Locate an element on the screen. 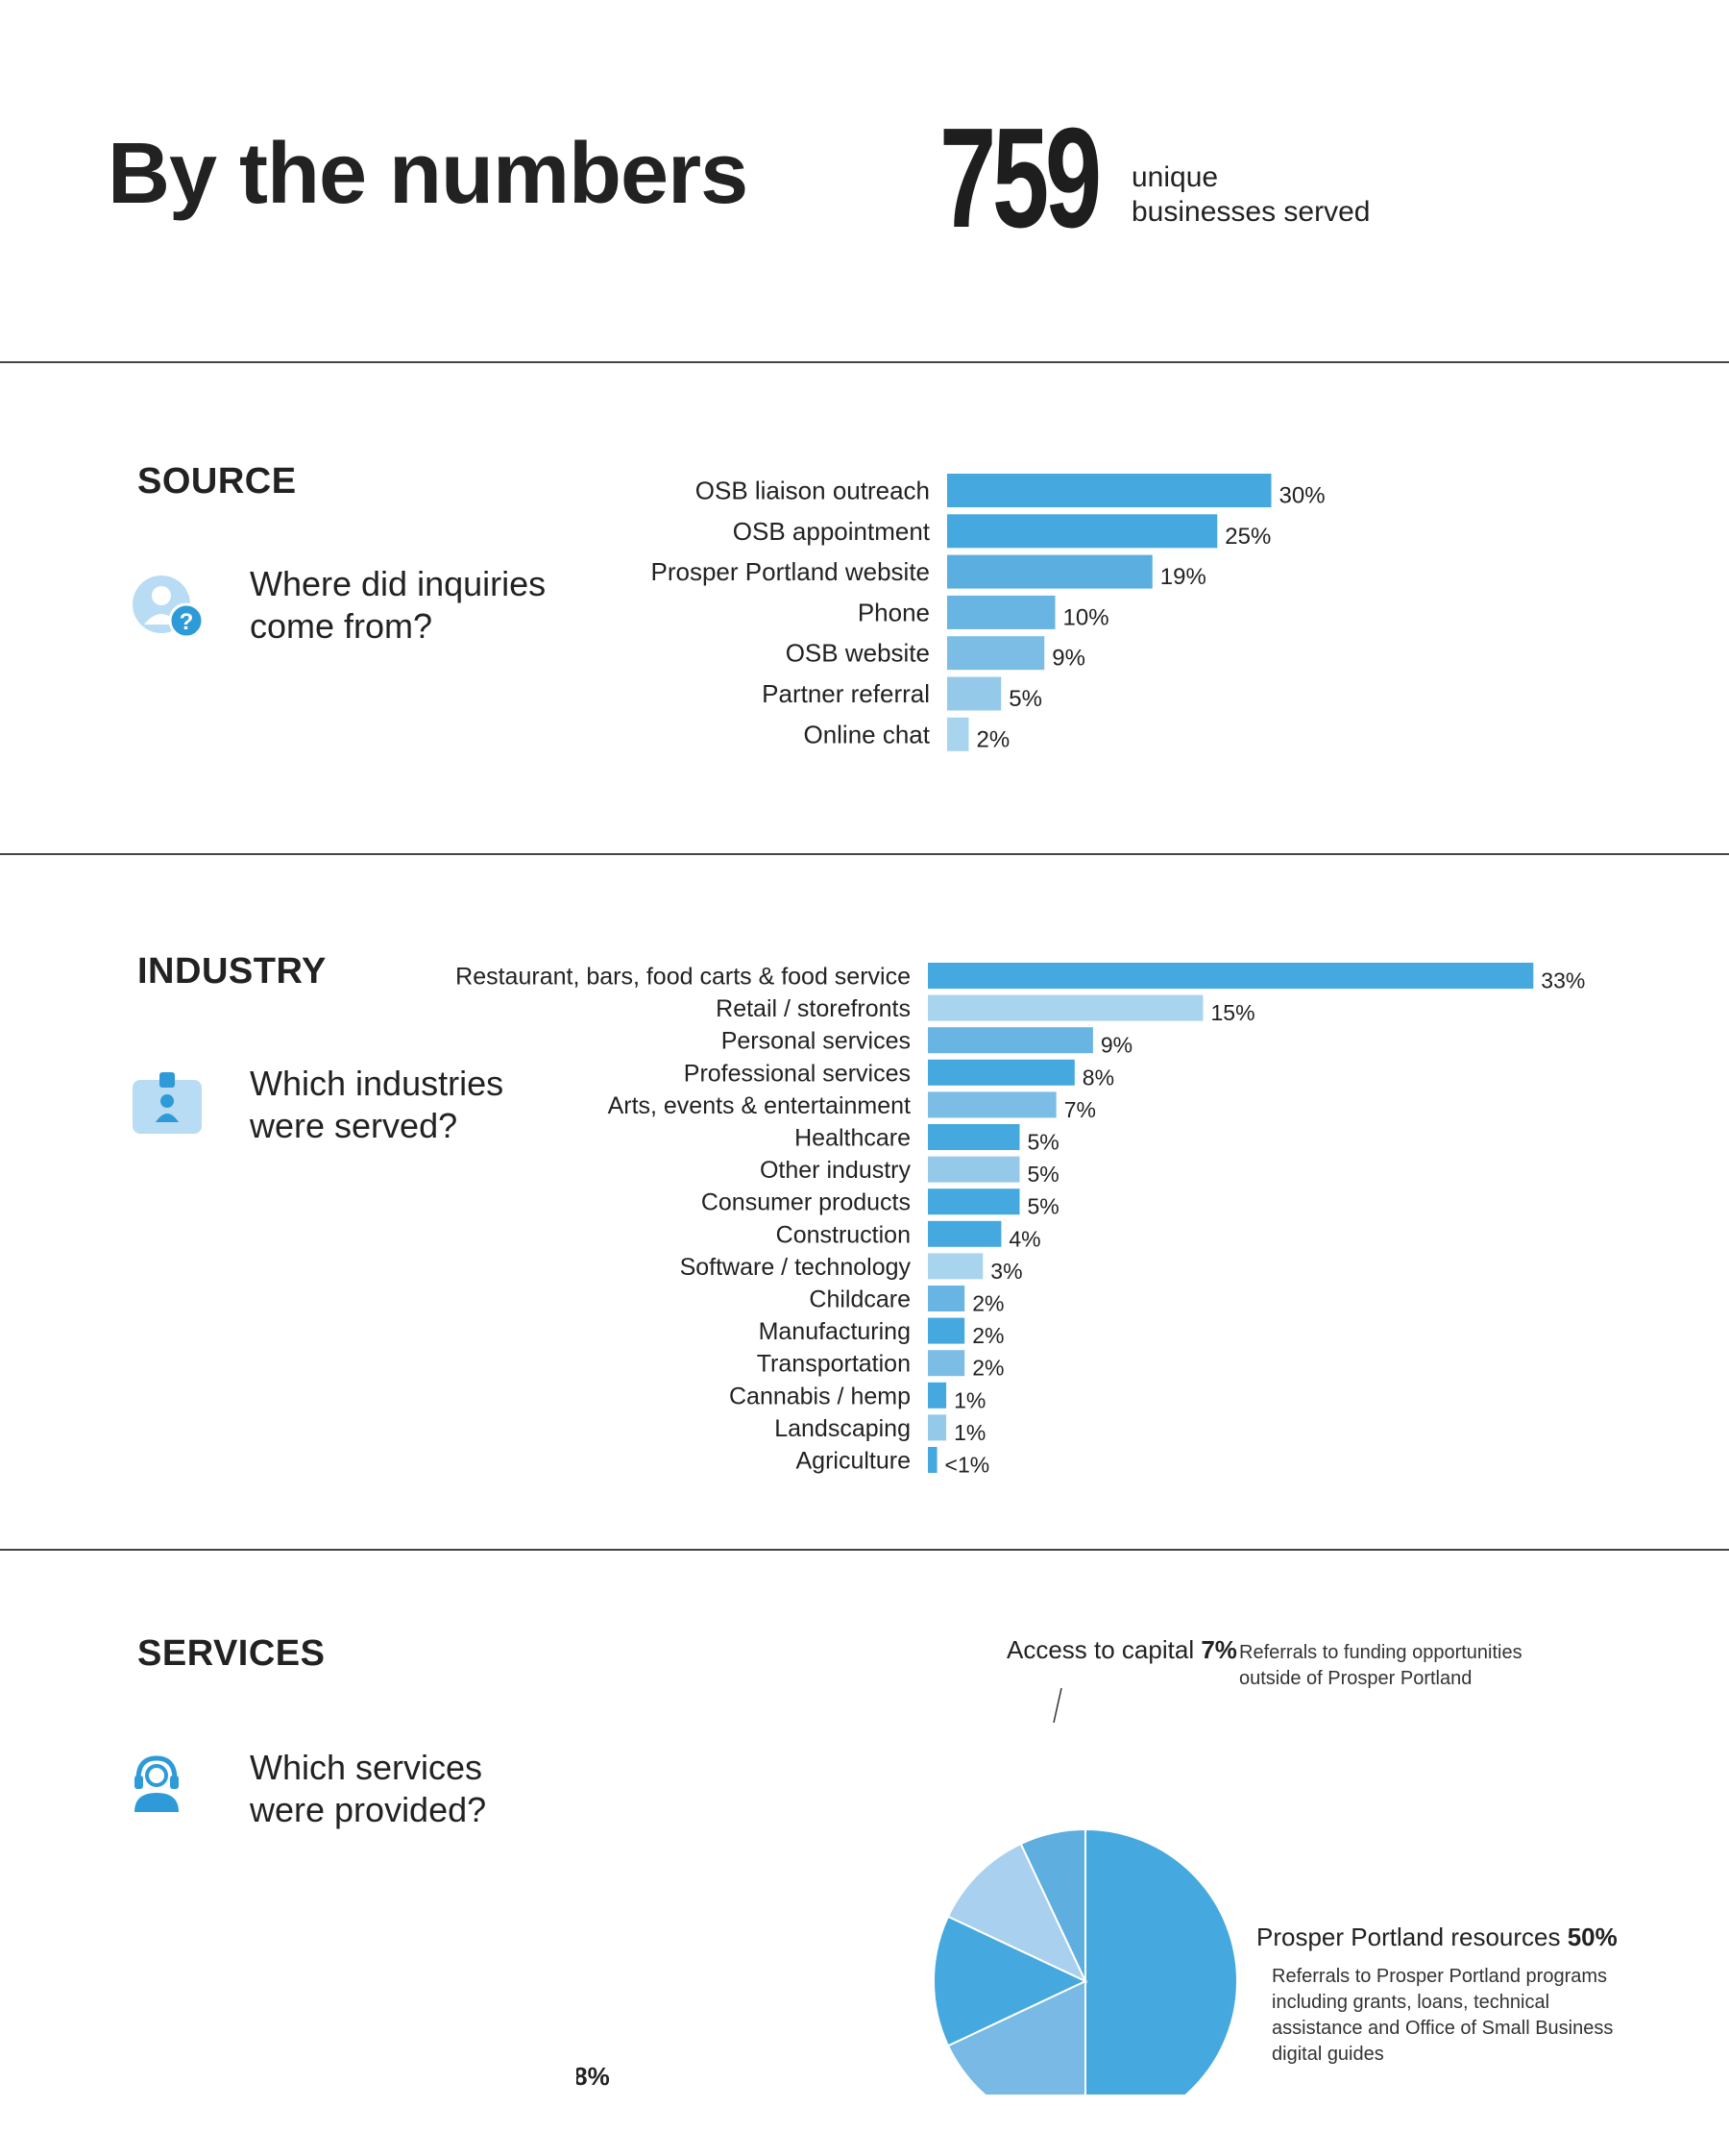  bar-category-label: Other industry is located at coordinates (836, 1170).